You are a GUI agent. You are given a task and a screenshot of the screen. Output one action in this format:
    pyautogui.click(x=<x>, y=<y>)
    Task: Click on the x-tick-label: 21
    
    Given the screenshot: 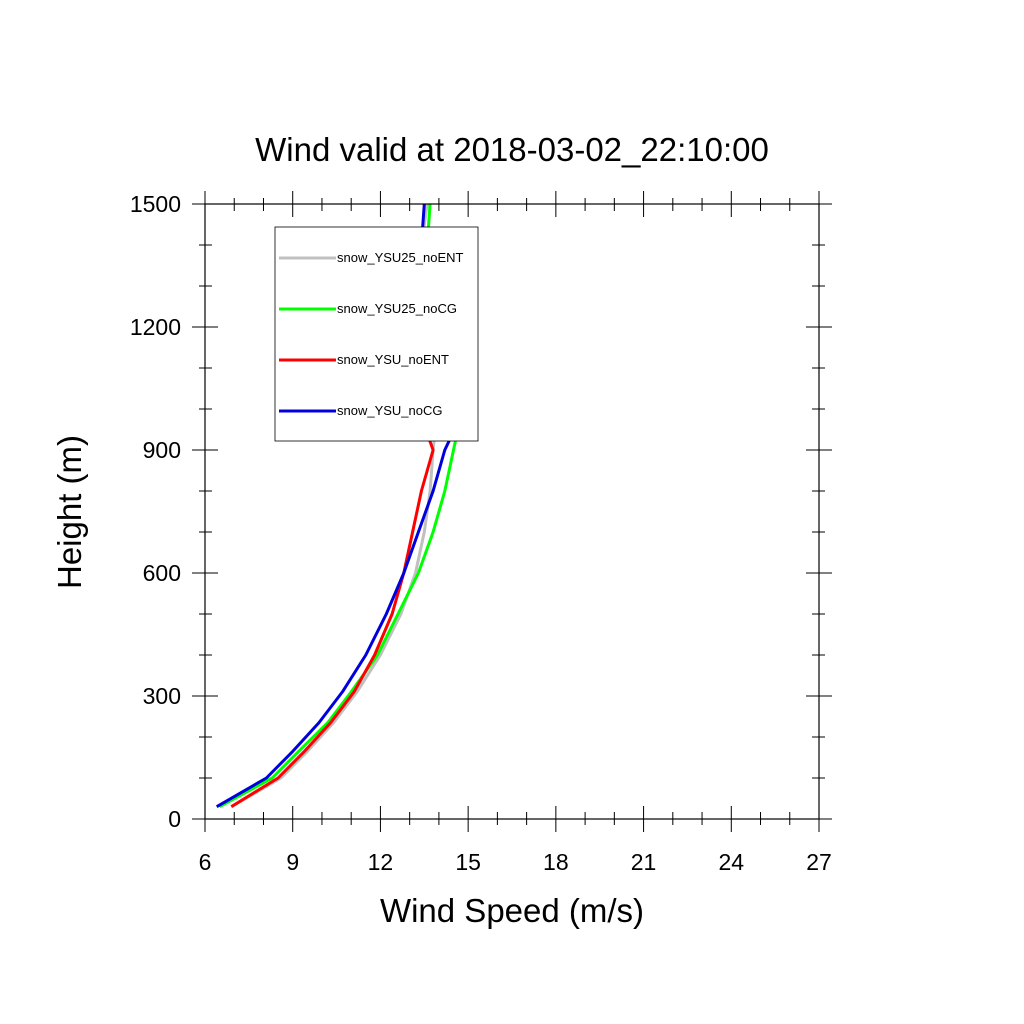 What is the action you would take?
    pyautogui.click(x=644, y=862)
    